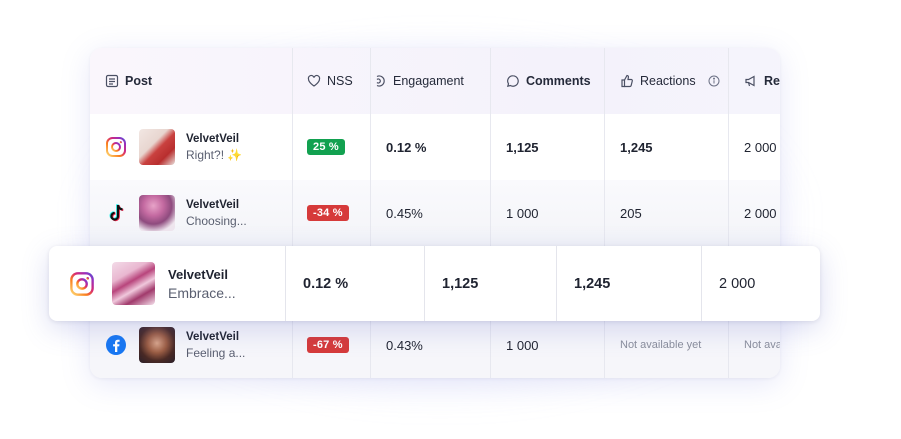  I want to click on header-reach-label: Re, so click(772, 81).